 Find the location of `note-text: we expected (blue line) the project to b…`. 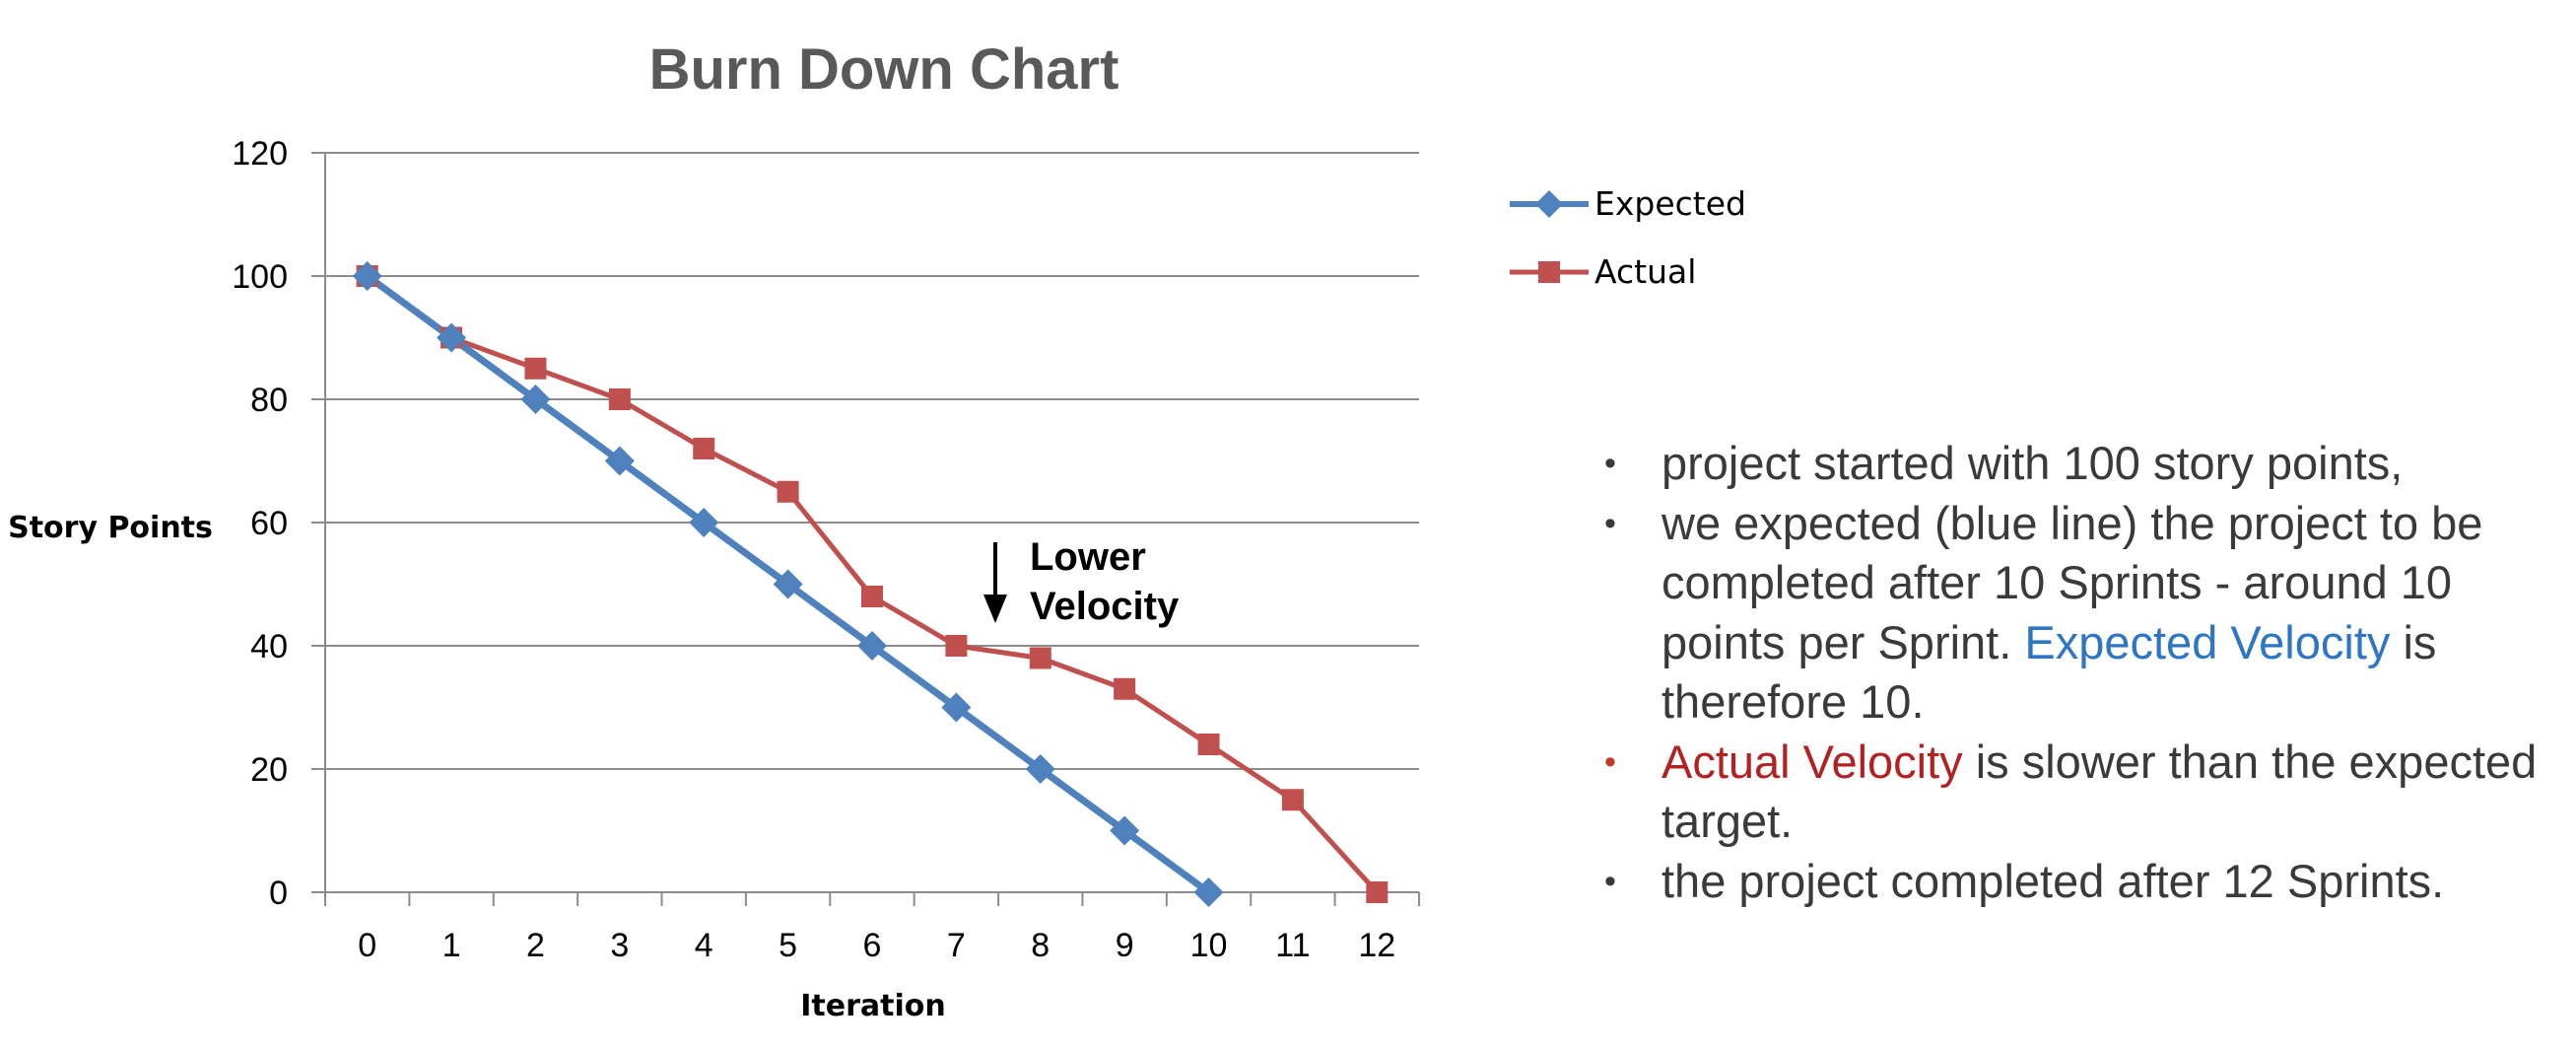

note-text: we expected (blue line) the project to b… is located at coordinates (2072, 582).